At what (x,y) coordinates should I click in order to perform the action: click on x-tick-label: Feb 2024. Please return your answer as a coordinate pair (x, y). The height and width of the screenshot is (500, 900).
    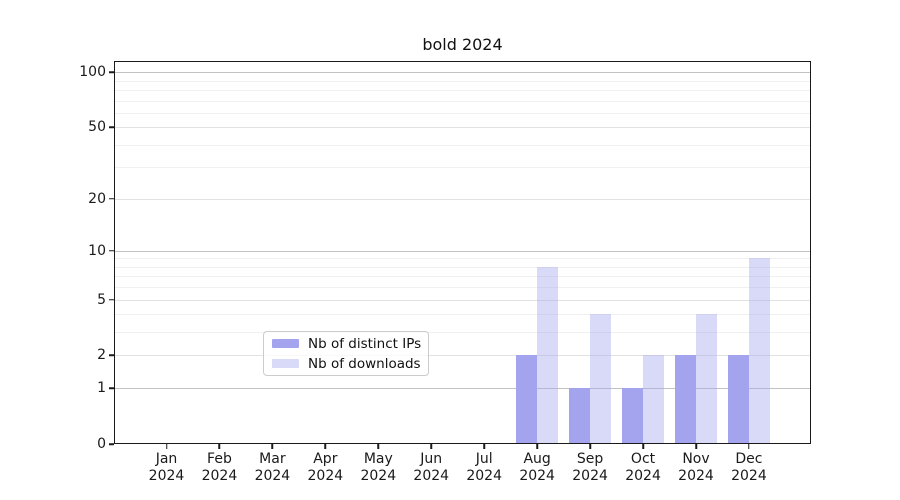
    Looking at the image, I should click on (219, 467).